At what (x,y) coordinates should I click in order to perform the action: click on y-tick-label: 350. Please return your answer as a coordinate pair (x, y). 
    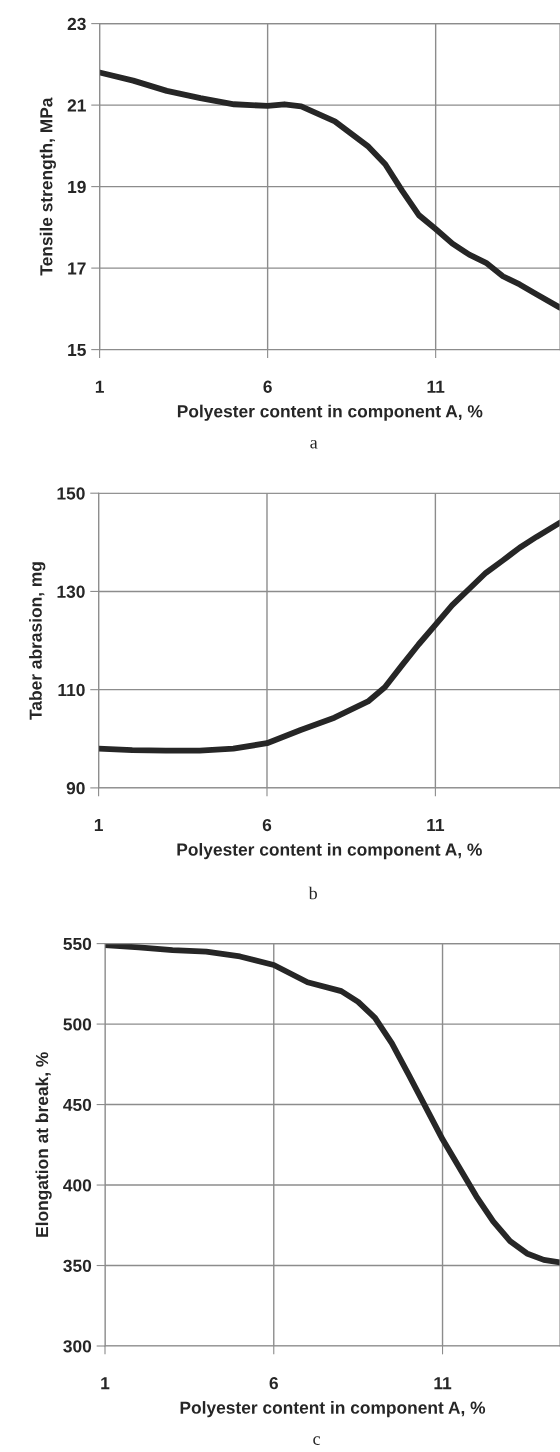
    Looking at the image, I should click on (77, 1266).